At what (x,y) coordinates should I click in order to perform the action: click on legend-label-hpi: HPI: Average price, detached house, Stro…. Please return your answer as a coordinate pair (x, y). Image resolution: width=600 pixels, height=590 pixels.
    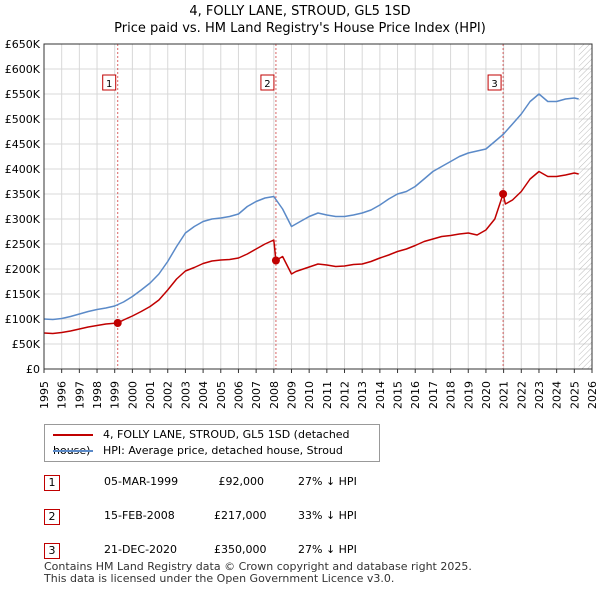
    Looking at the image, I should click on (223, 450).